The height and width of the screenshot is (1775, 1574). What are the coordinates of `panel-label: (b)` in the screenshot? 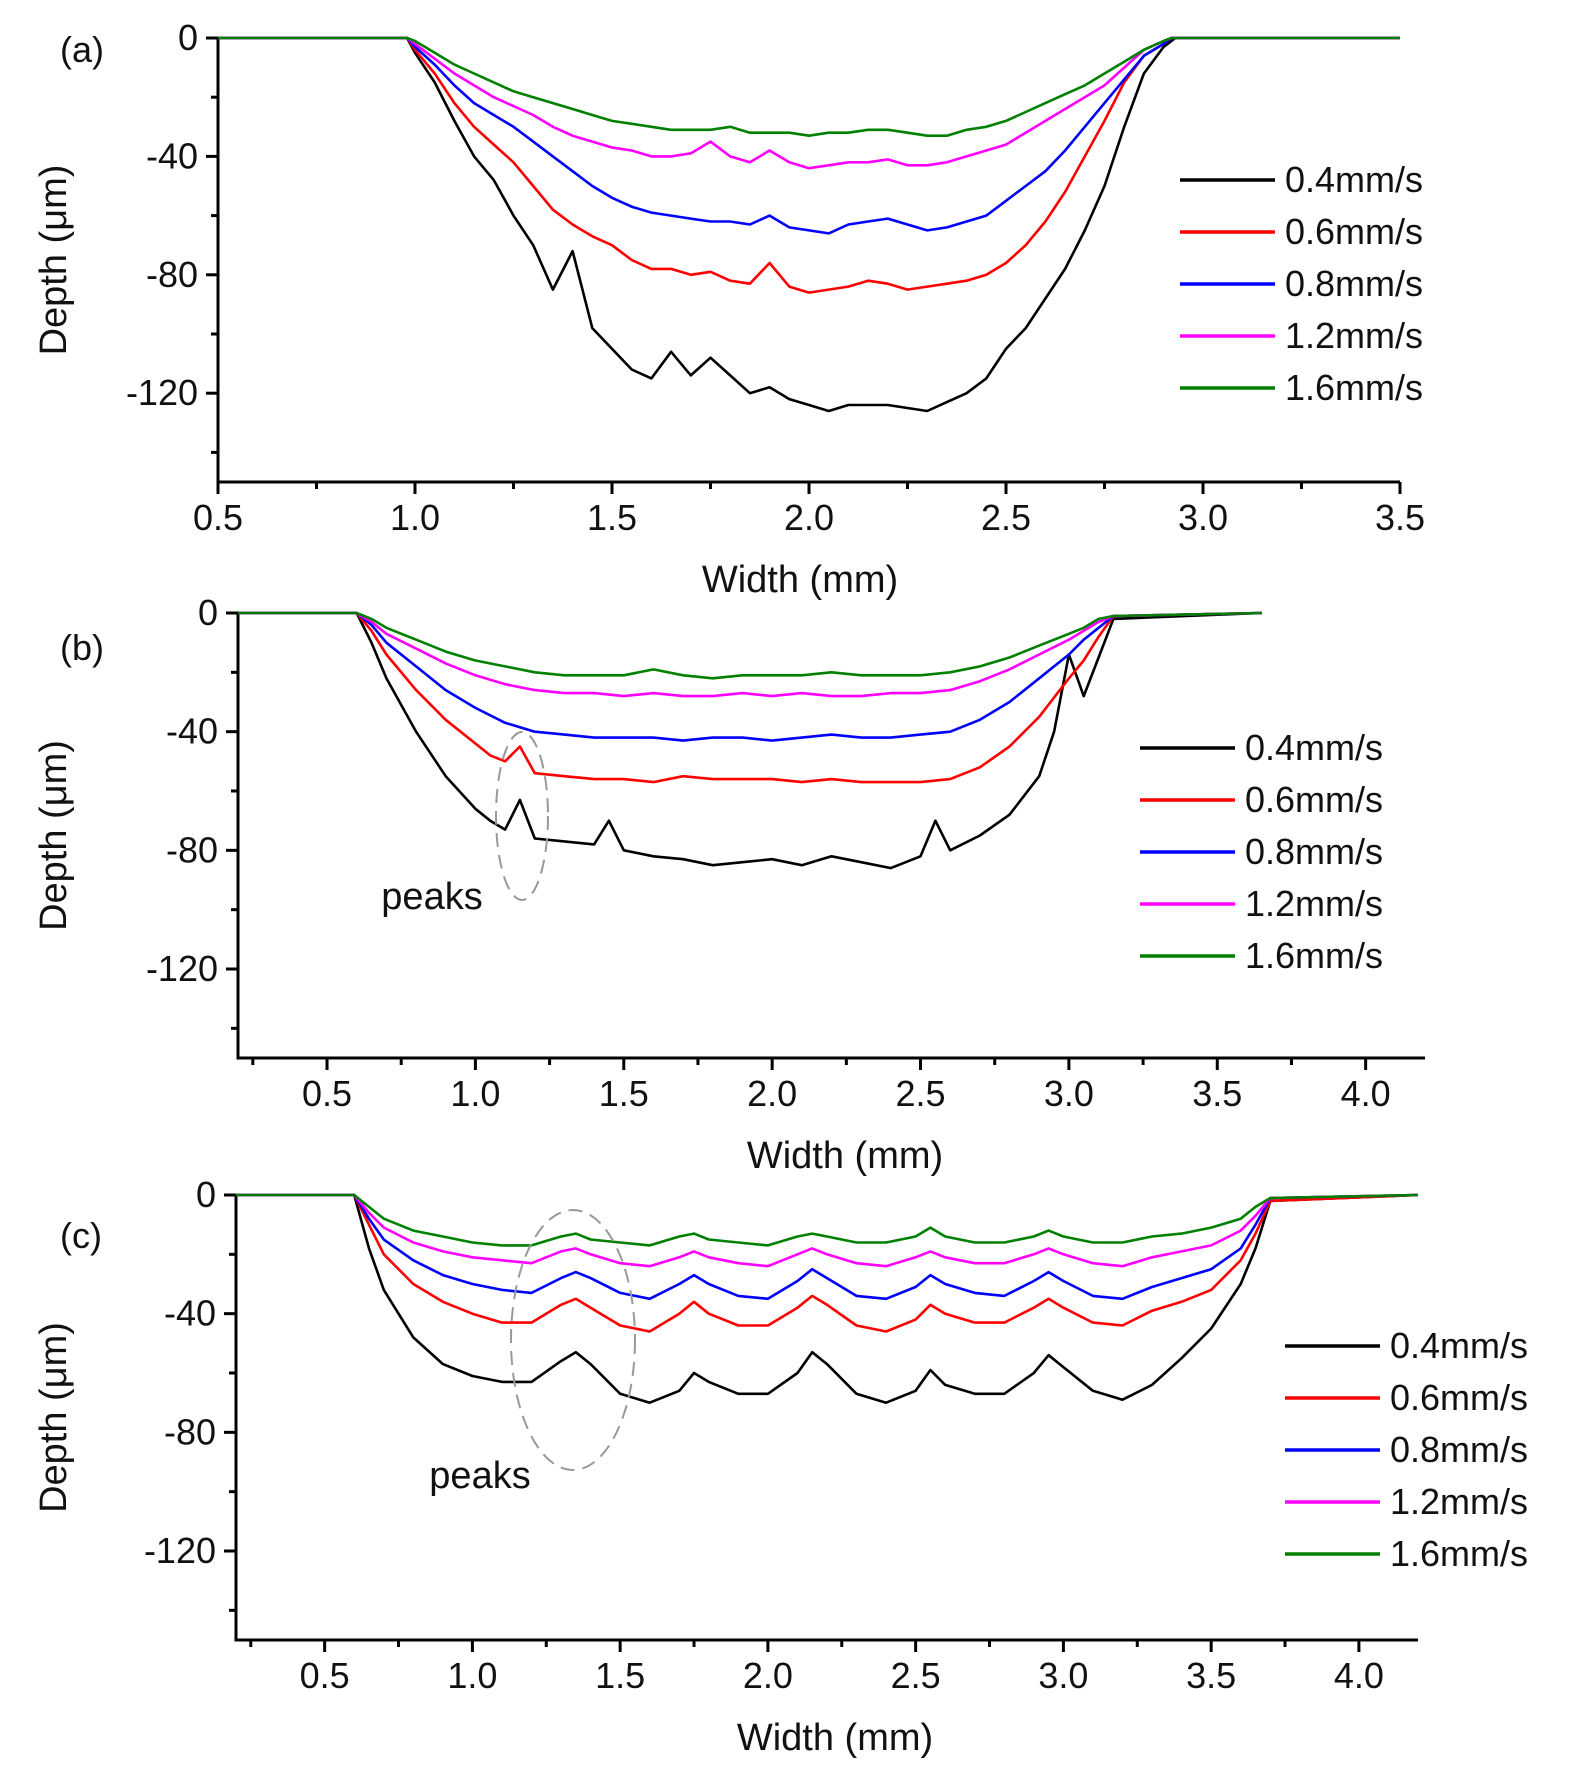 It's located at (82, 647).